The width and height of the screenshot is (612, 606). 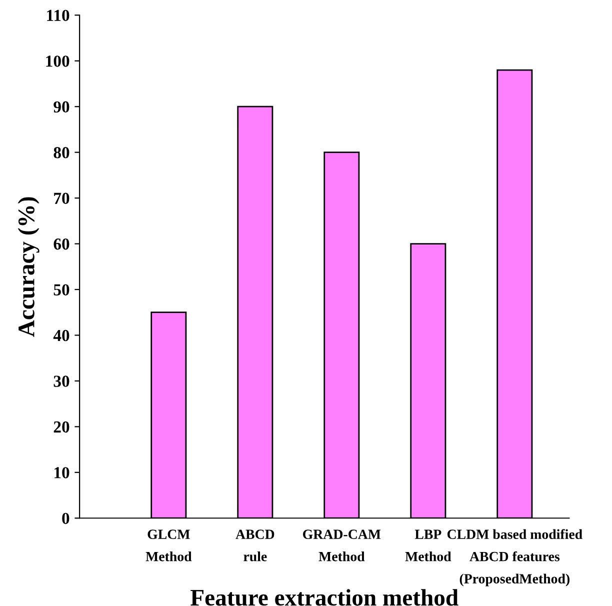 I want to click on x-tick-label: GLCM Method, so click(x=169, y=546).